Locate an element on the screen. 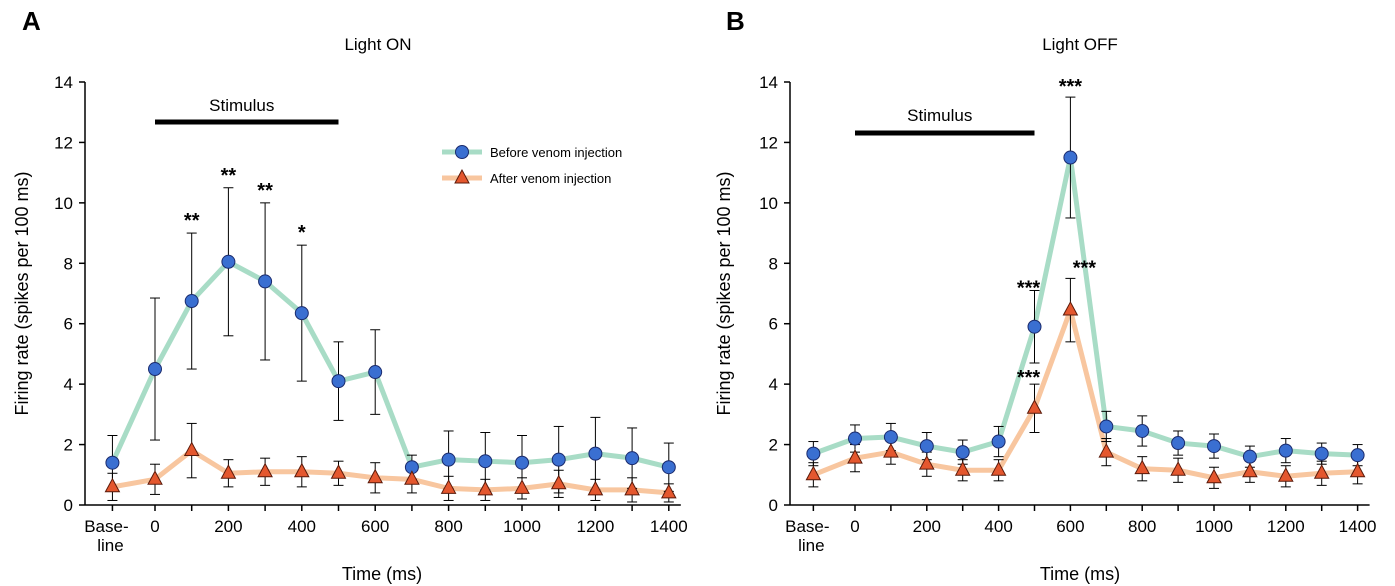 Image resolution: width=1395 pixels, height=586 pixels. y-tick-label: 14 is located at coordinates (63, 82).